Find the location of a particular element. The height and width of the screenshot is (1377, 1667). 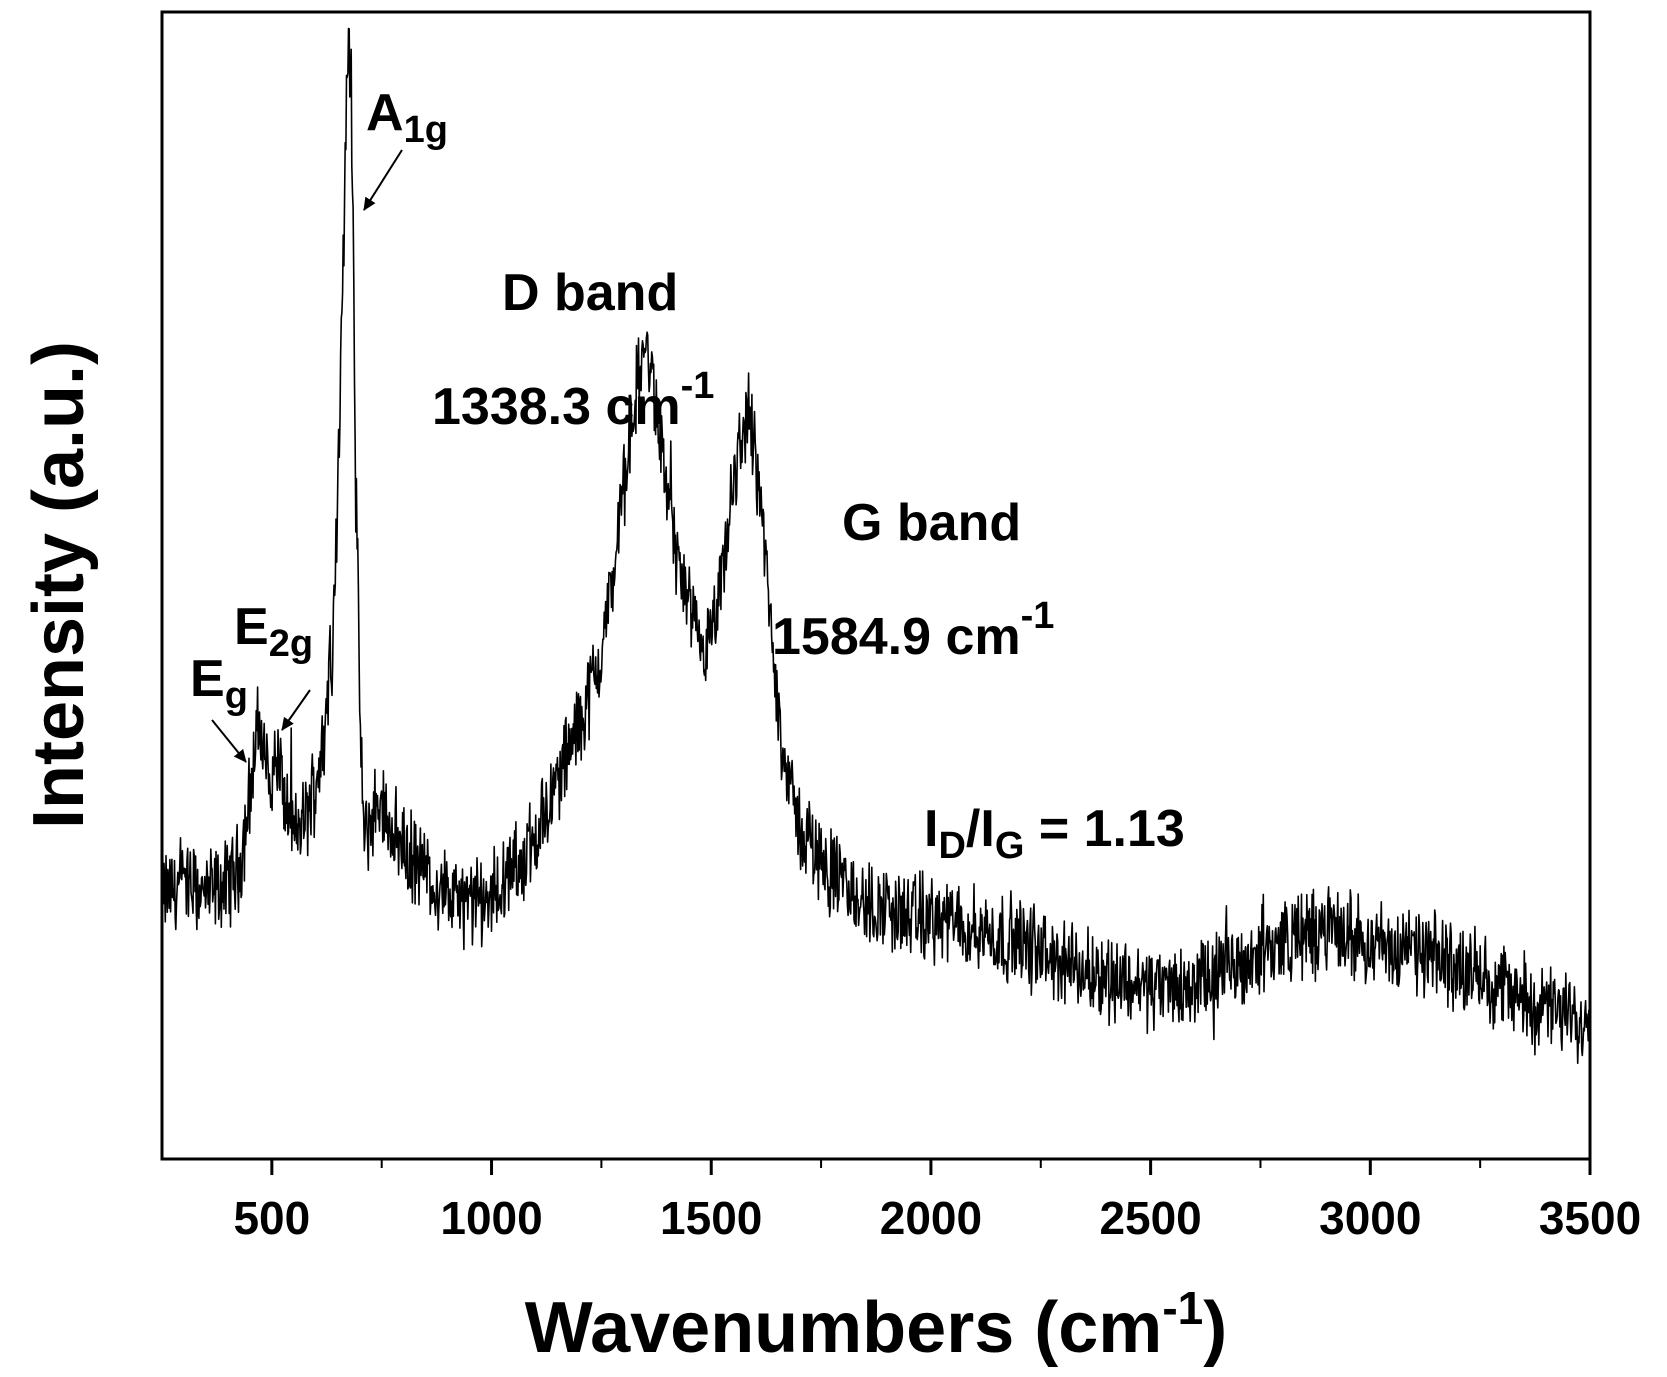

g-band-position: 1584.9 cm-1 is located at coordinates (913, 630).